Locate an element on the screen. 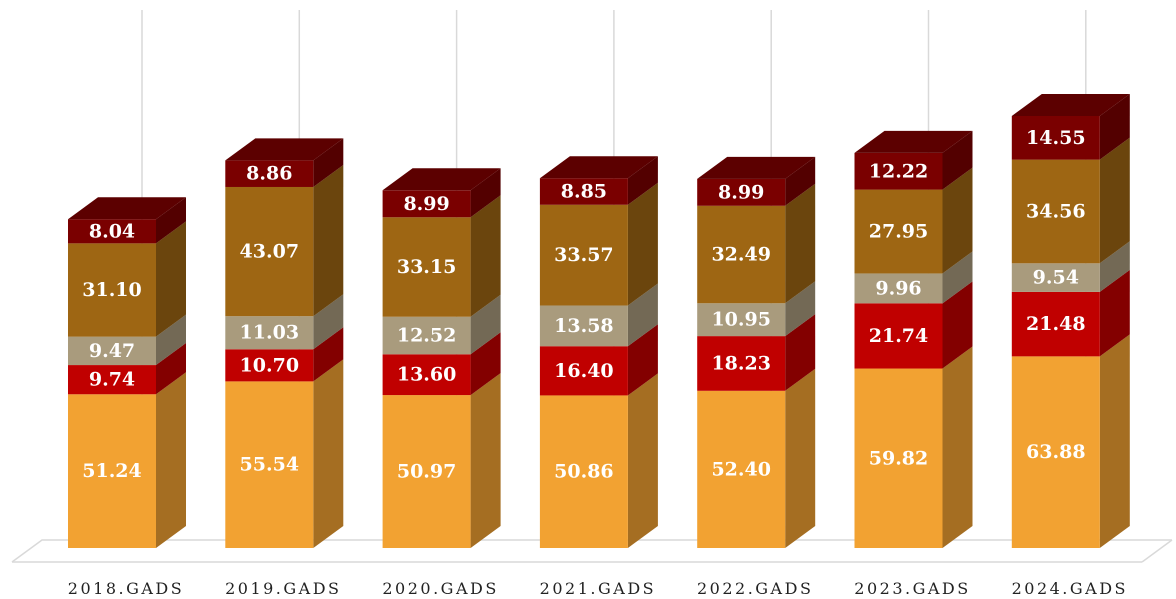  data-label: 34.56 is located at coordinates (1056, 211).